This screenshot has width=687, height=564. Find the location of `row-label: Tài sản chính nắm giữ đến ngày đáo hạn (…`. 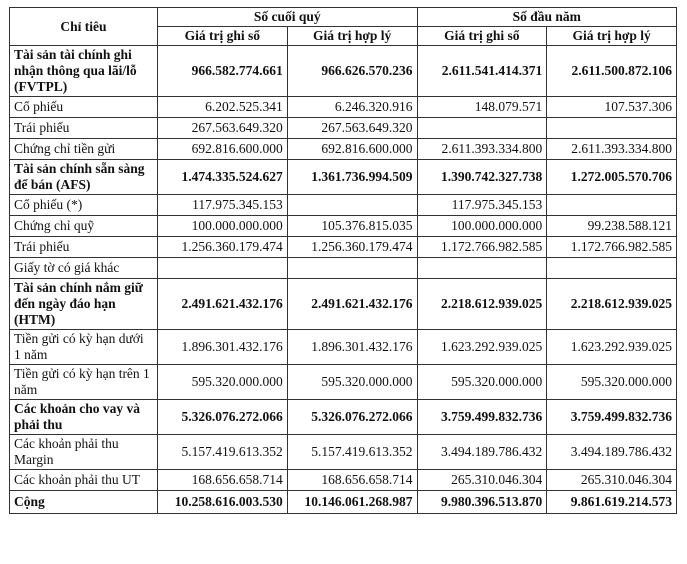

row-label: Tài sản chính nắm giữ đến ngày đáo hạn (… is located at coordinates (83, 304).